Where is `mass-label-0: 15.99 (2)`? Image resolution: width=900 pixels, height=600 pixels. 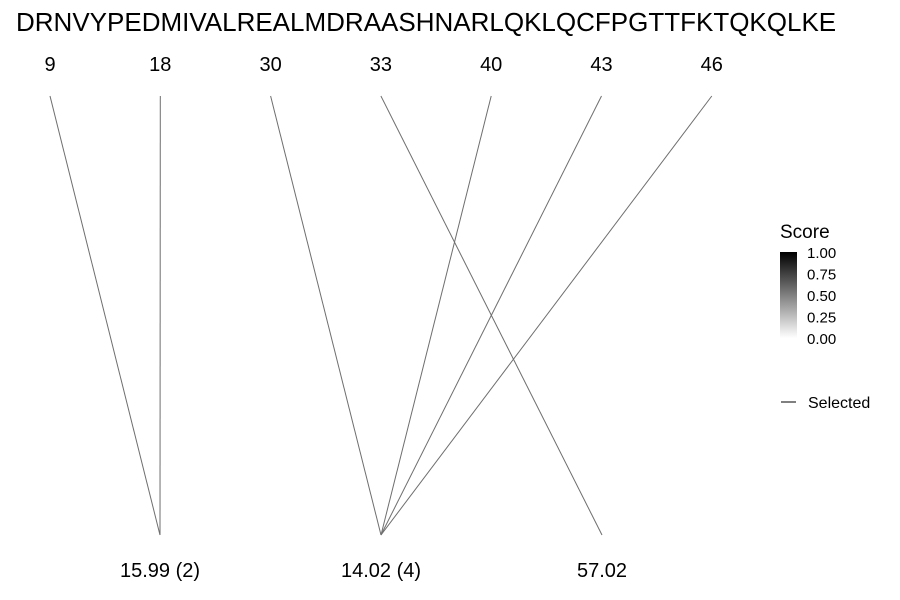 mass-label-0: 15.99 (2) is located at coordinates (160, 571).